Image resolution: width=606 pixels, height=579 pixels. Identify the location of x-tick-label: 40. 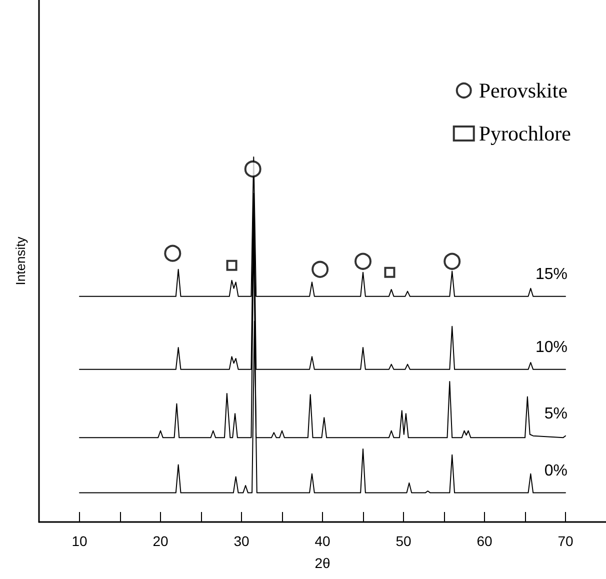
(322, 541).